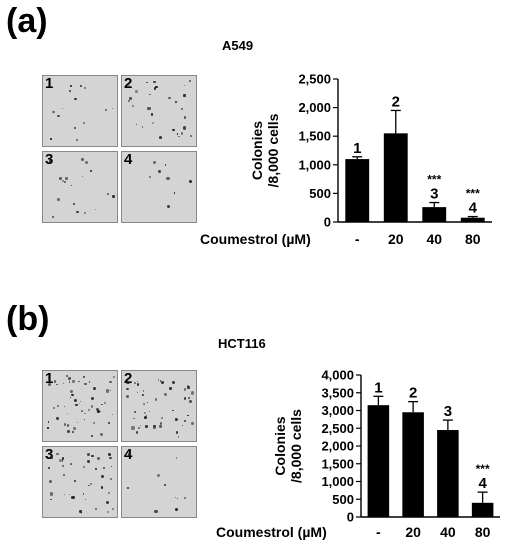 This screenshot has width=507, height=550. I want to click on x-tick-label: 80, so click(473, 239).